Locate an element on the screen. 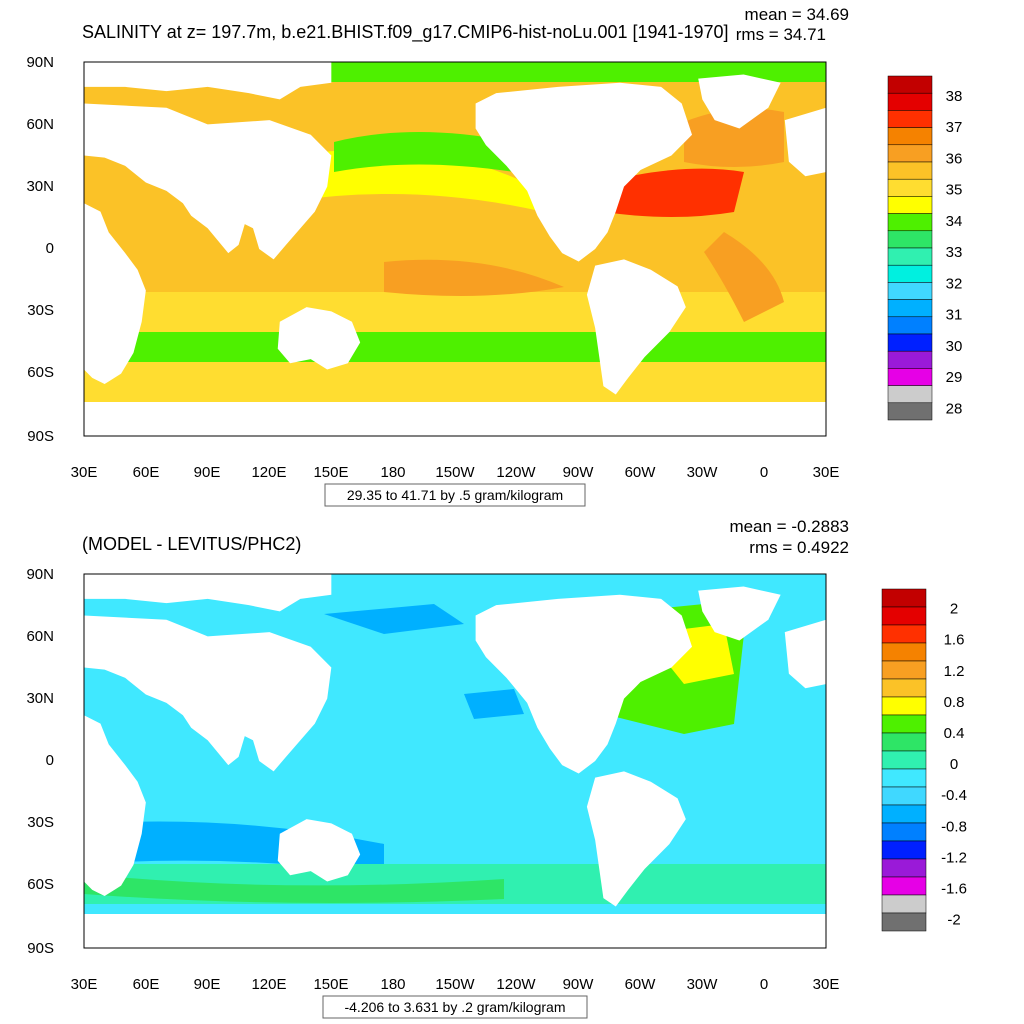 The width and height of the screenshot is (1024, 1024). colorbar-label: -1.6 is located at coordinates (954, 888).